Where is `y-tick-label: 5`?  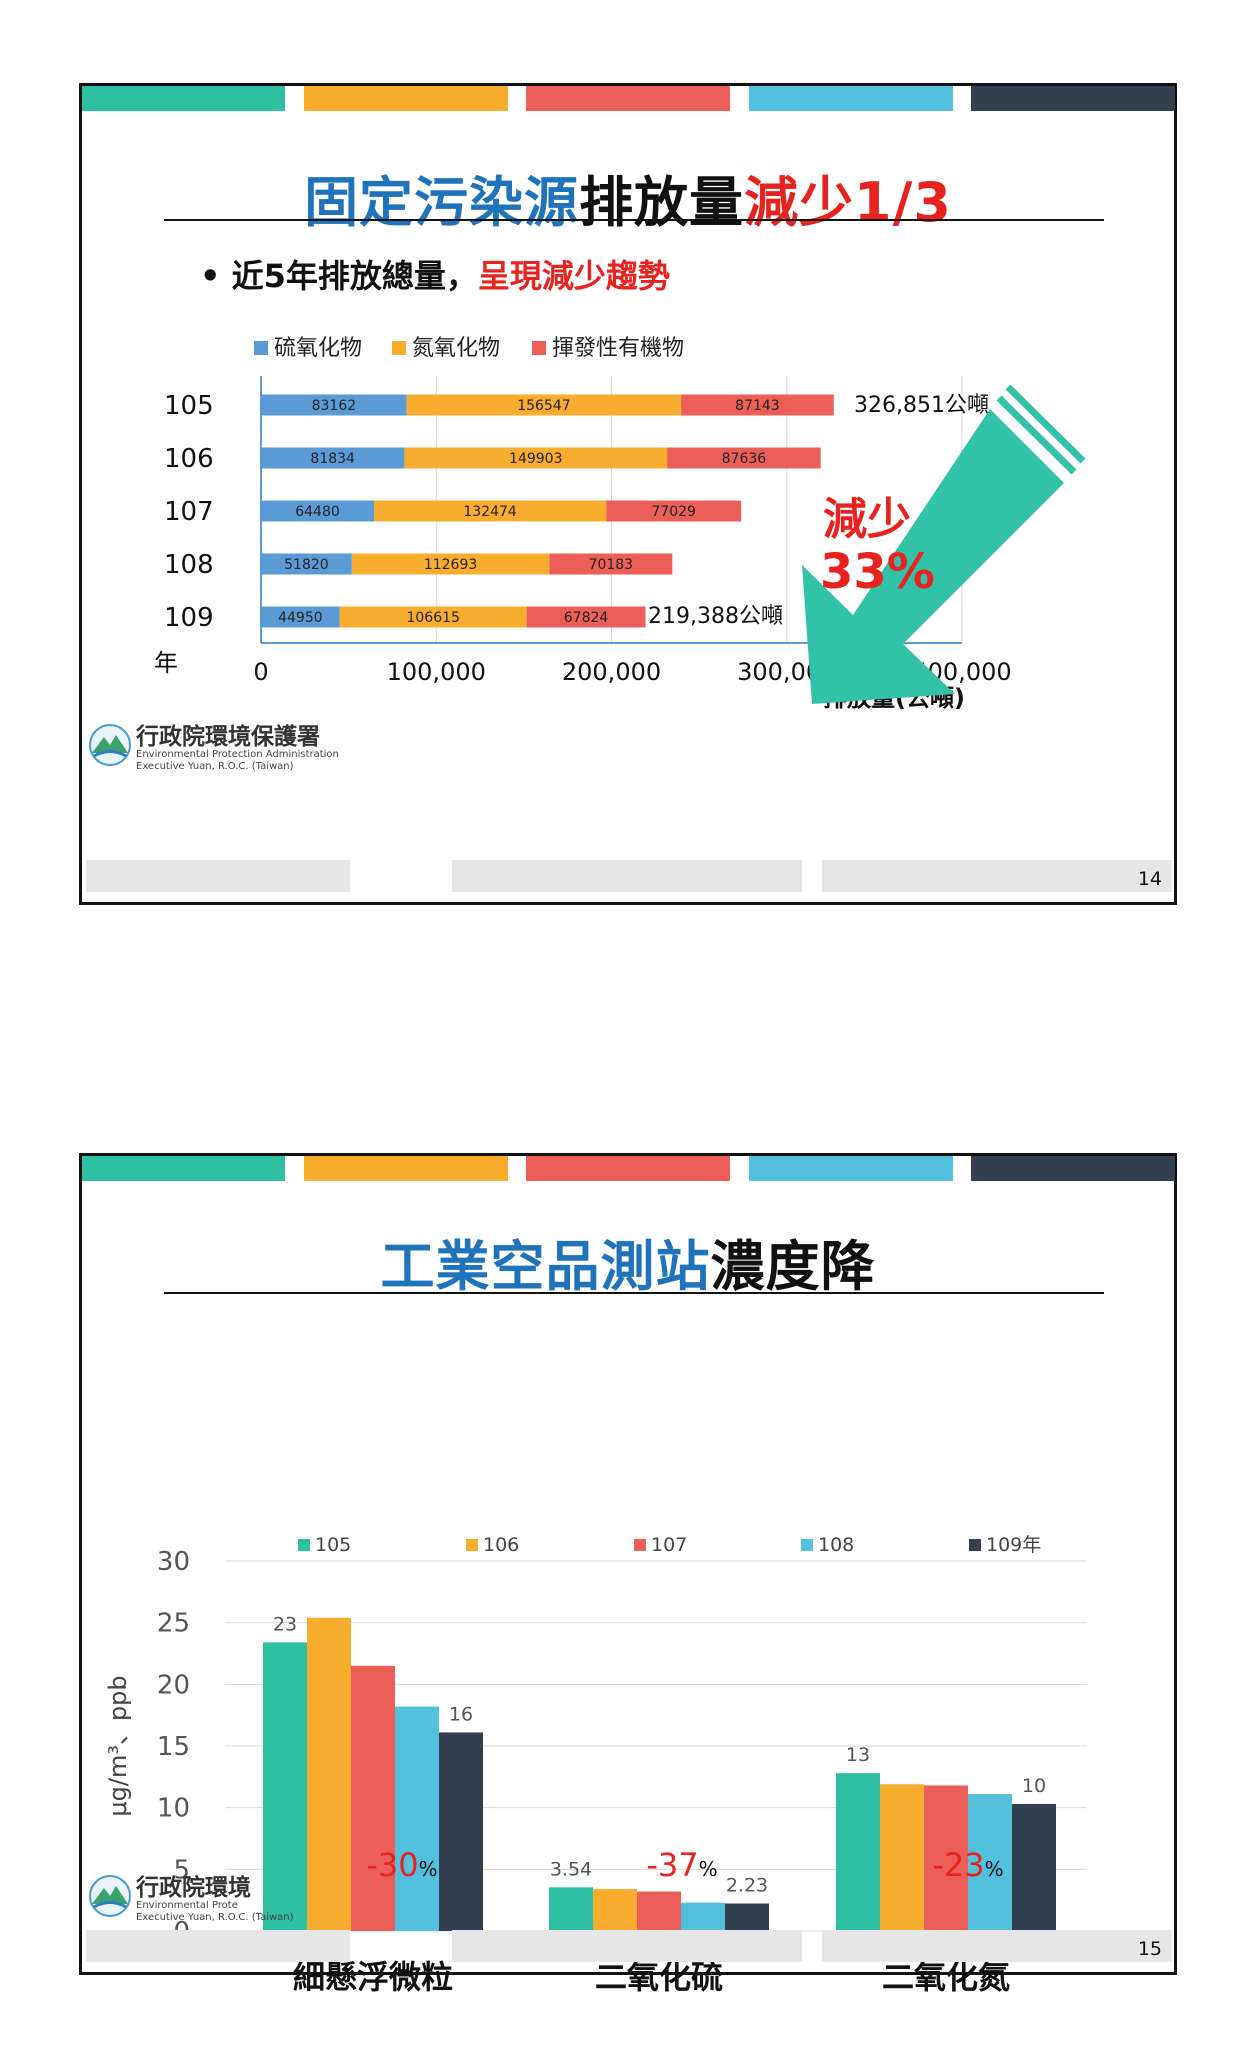 y-tick-label: 5 is located at coordinates (181, 1870).